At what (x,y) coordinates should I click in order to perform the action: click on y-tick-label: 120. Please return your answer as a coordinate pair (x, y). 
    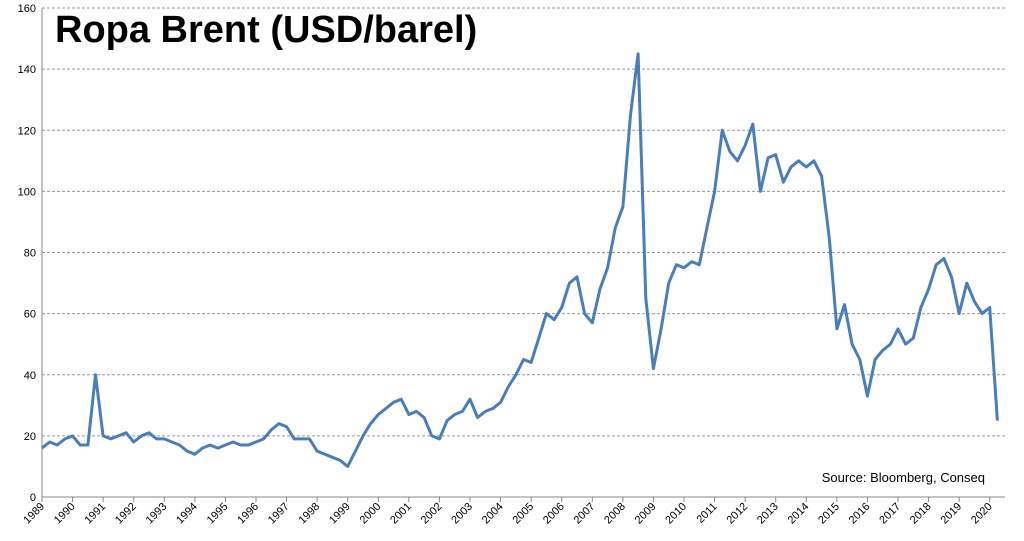
    Looking at the image, I should click on (27, 131).